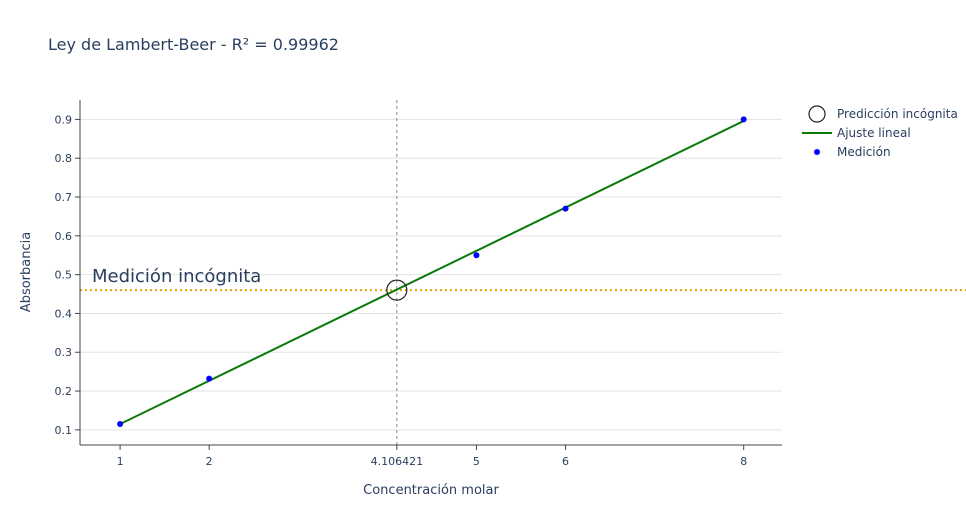 The image size is (966, 525). What do you see at coordinates (864, 152) in the screenshot?
I see `legend-label-medicion: Medición` at bounding box center [864, 152].